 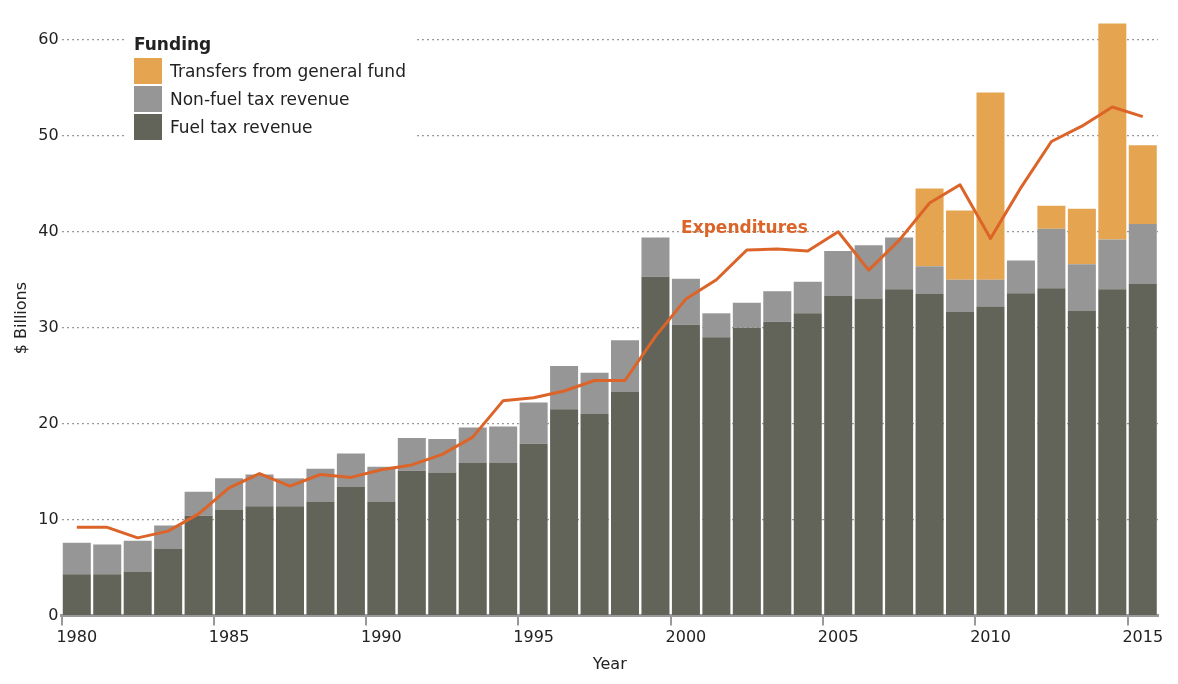 What do you see at coordinates (48, 230) in the screenshot?
I see `y-tick-label: 40` at bounding box center [48, 230].